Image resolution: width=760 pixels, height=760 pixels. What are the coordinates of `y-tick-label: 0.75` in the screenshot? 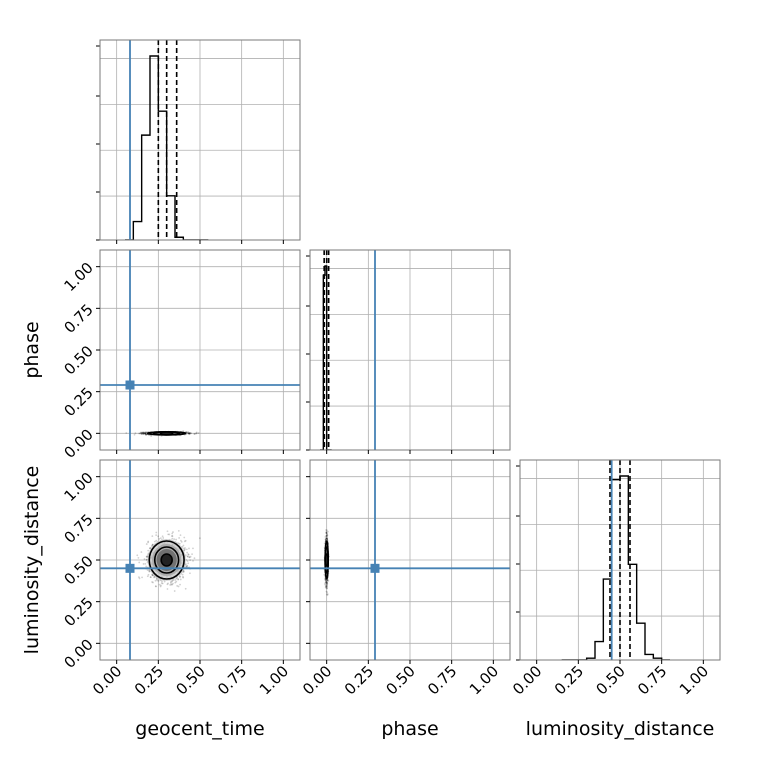 It's located at (78, 318).